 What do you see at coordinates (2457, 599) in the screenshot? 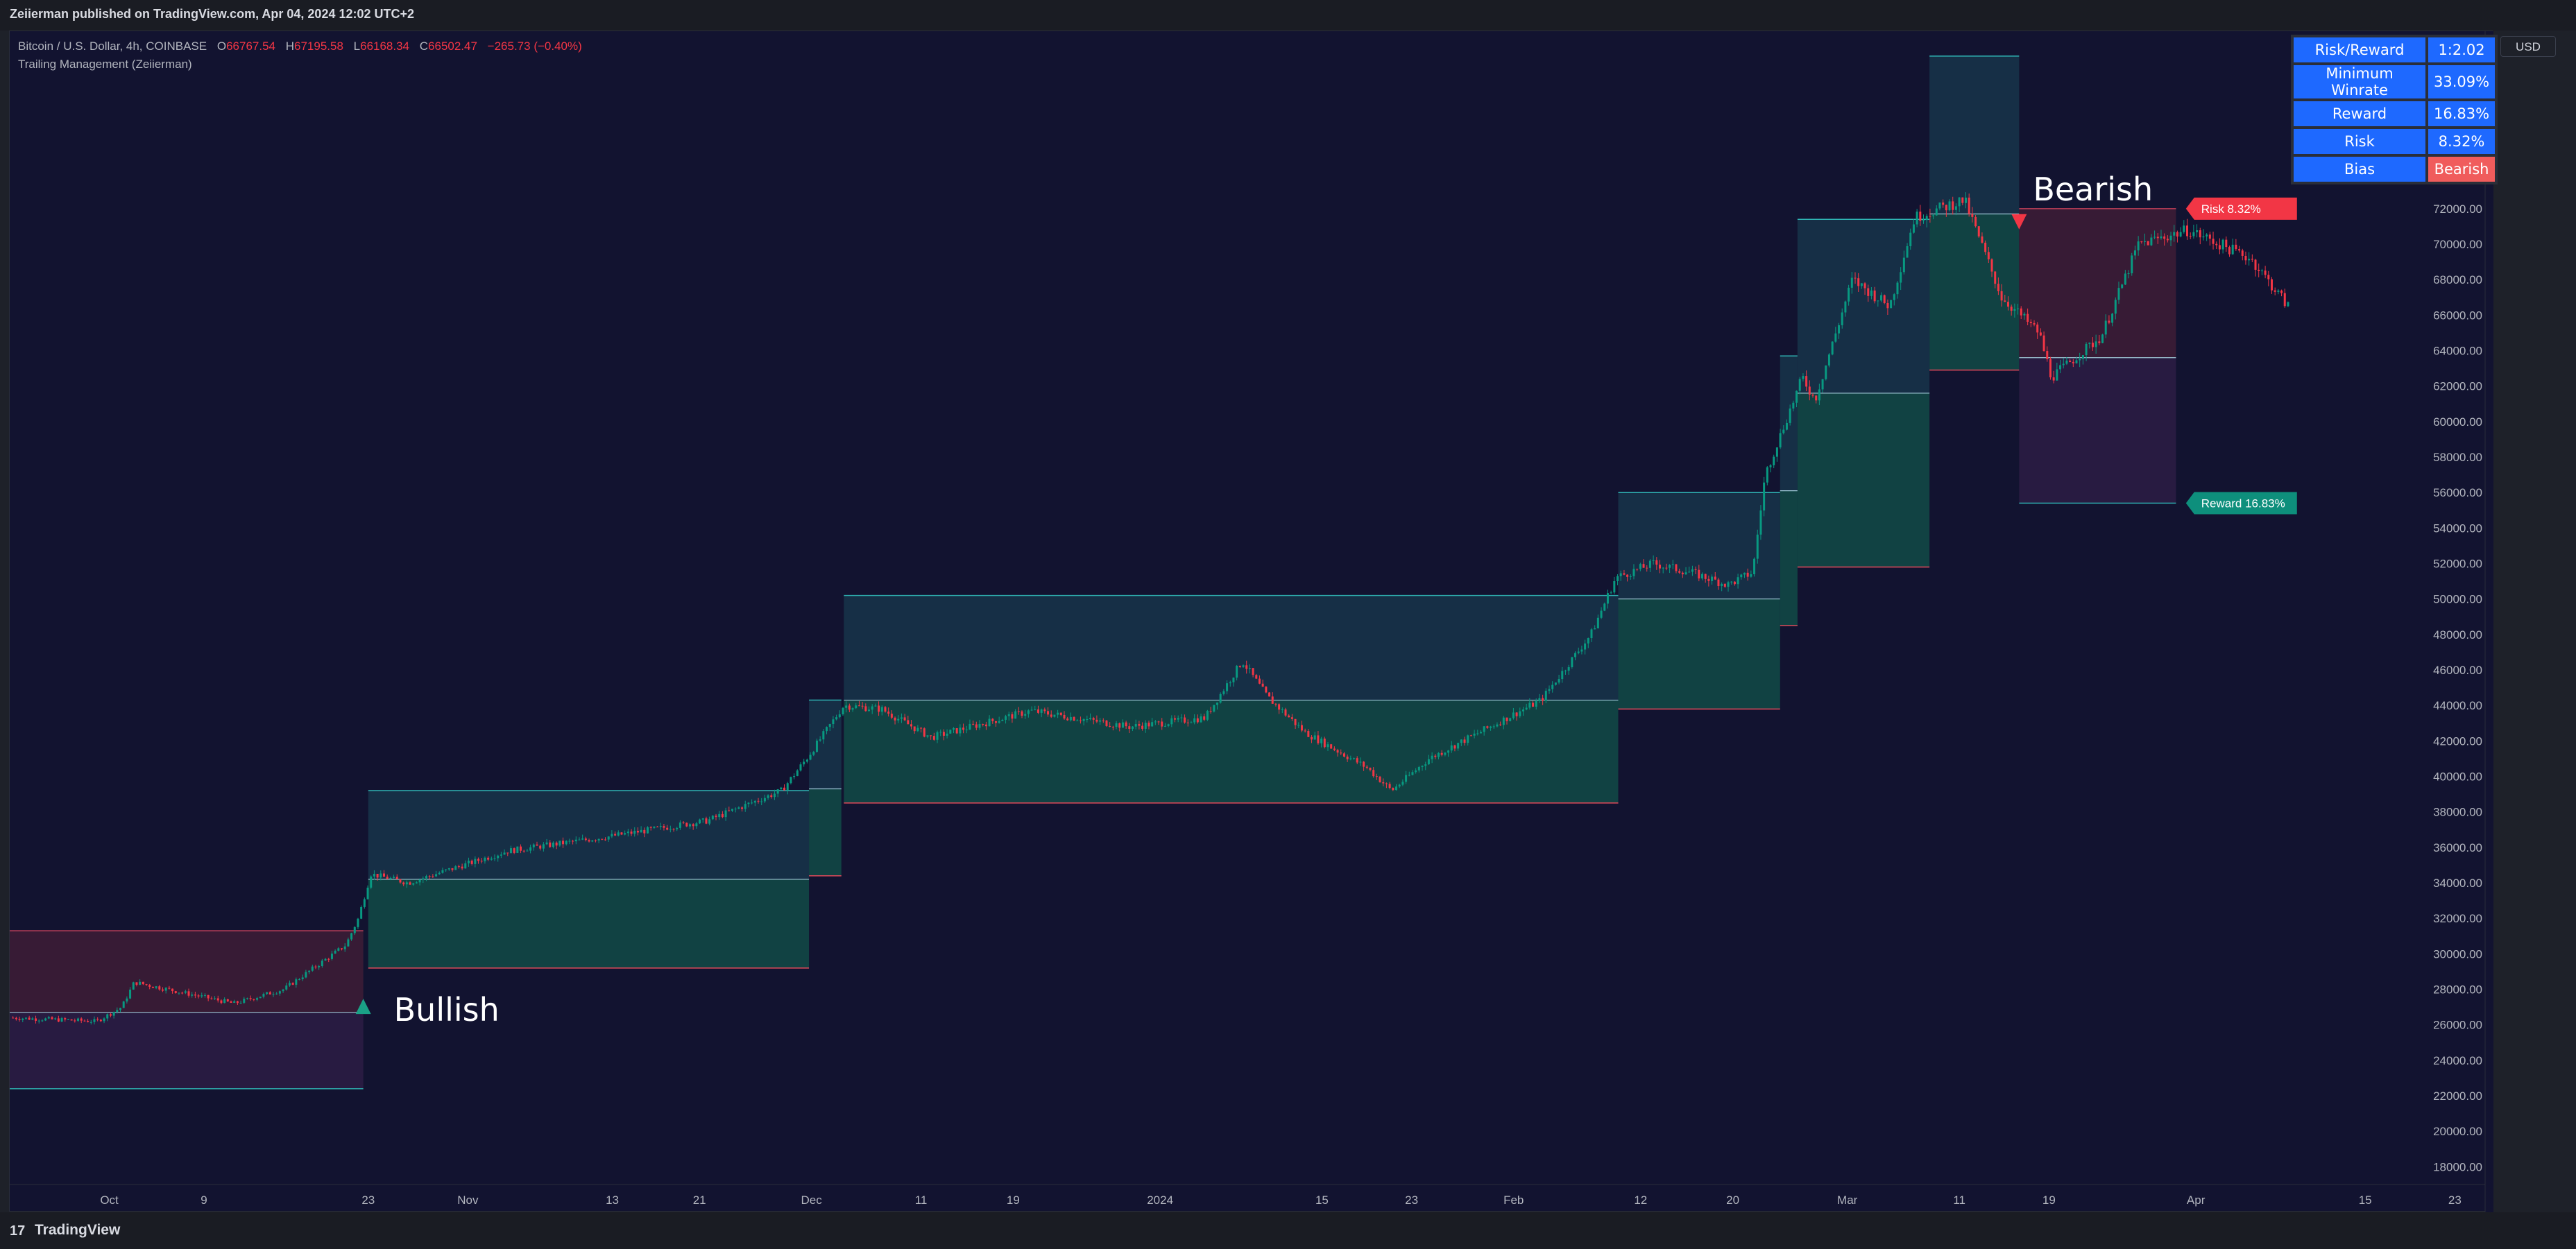
I see `y-tick-label: 50000.00` at bounding box center [2457, 599].